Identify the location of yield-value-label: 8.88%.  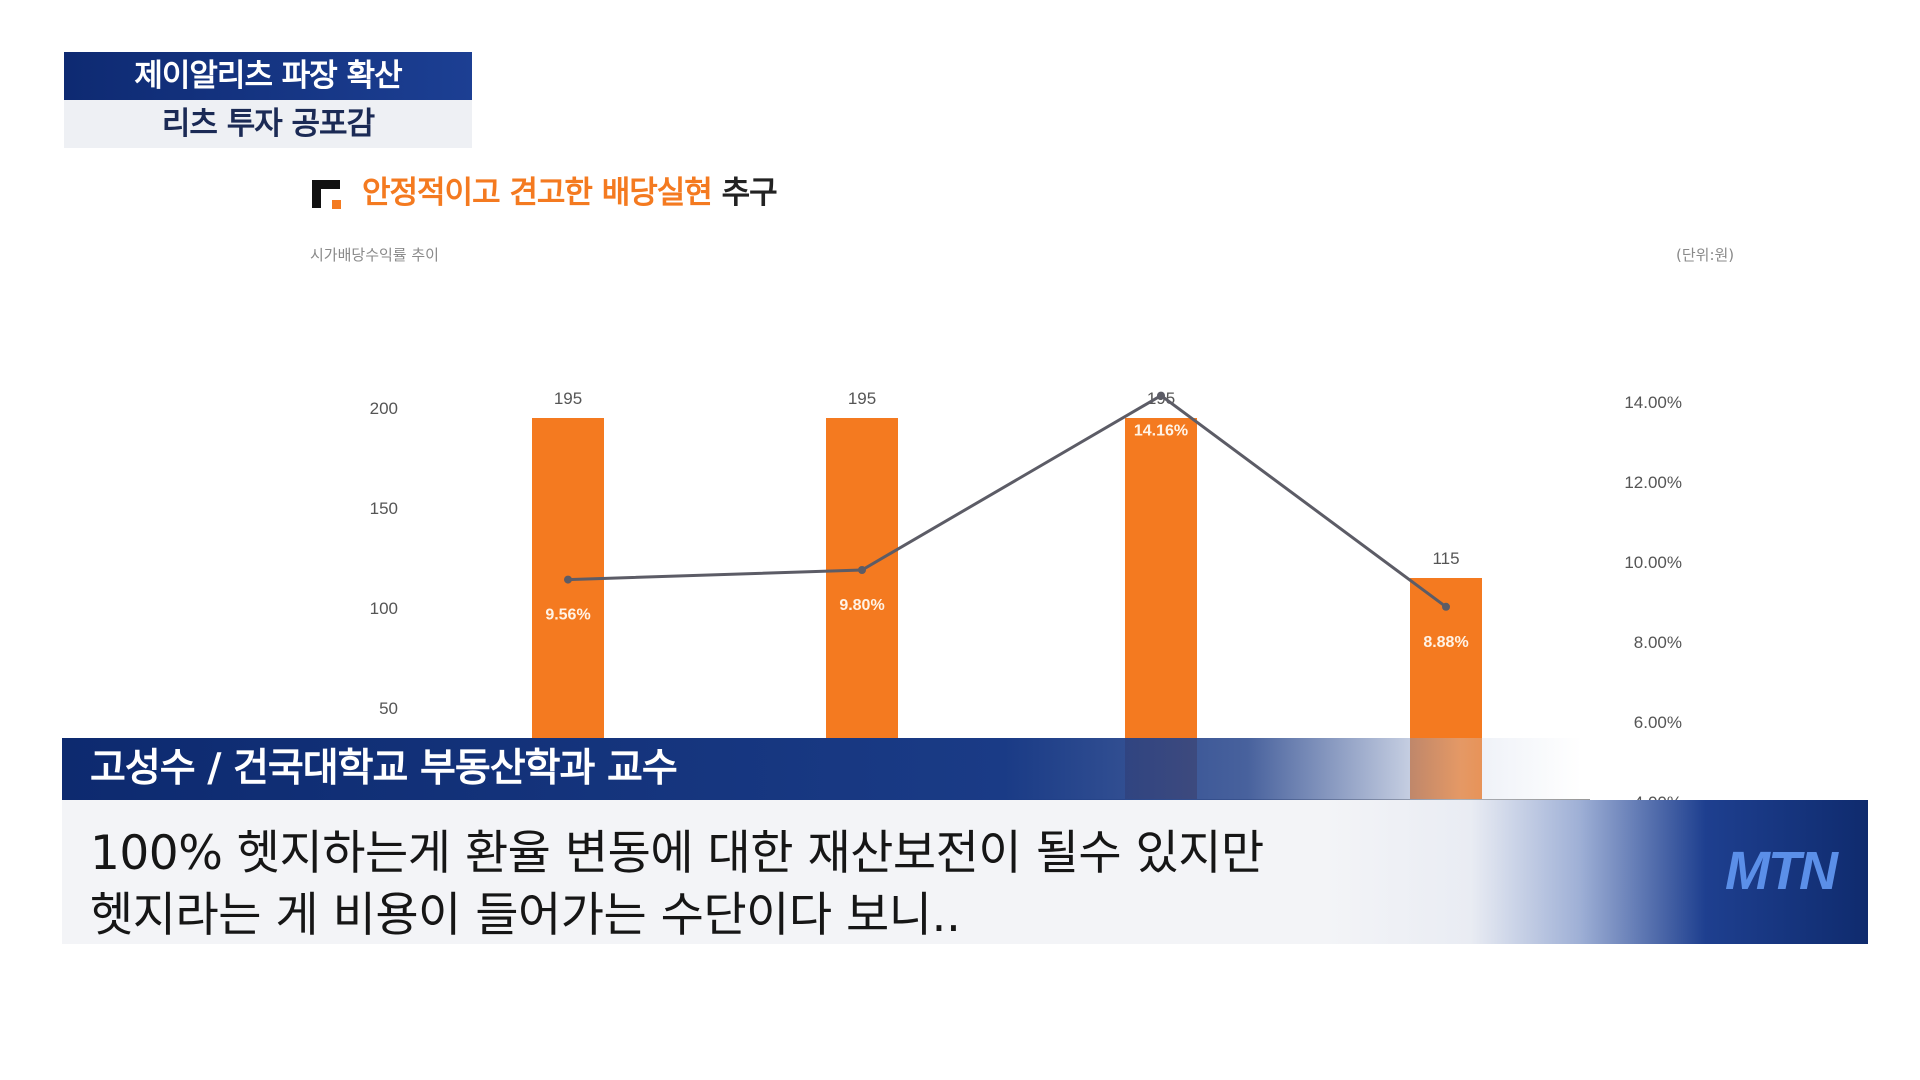
(1445, 642).